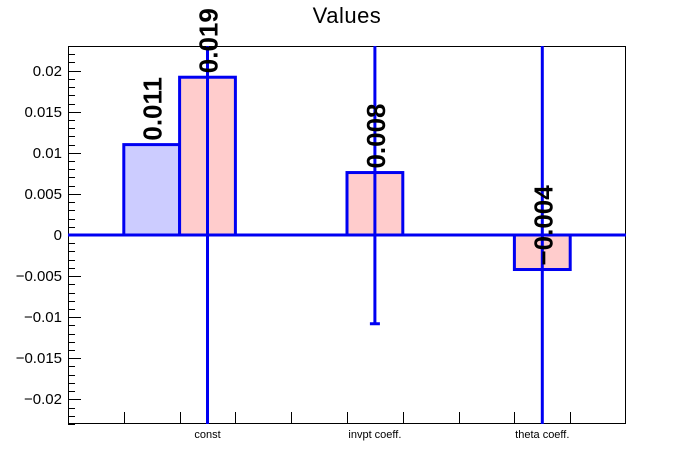  I want to click on bar-value-label: 0.011, so click(153, 109).